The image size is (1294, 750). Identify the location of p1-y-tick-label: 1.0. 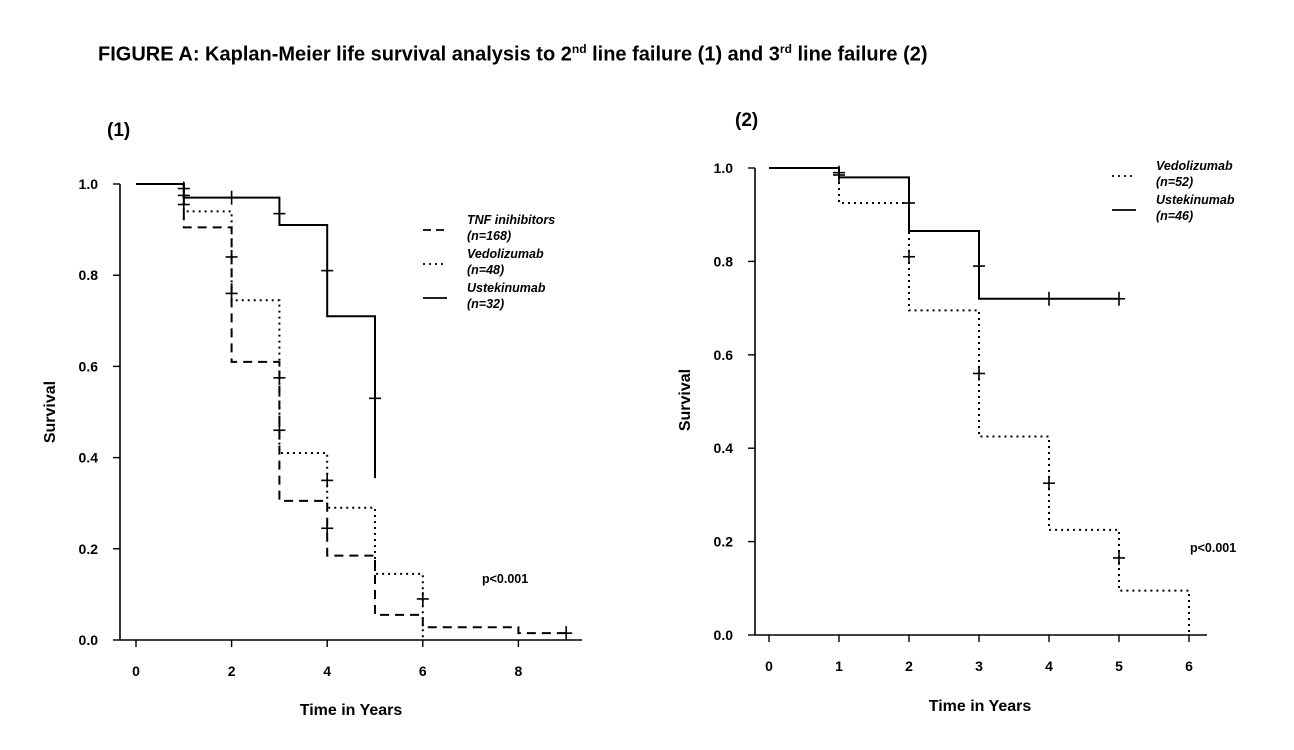
(89, 184).